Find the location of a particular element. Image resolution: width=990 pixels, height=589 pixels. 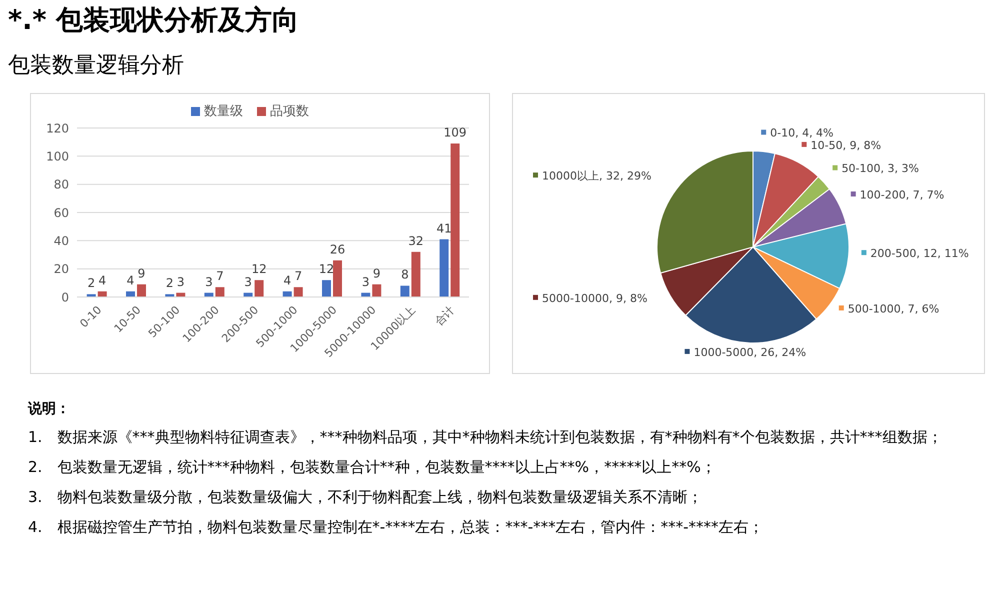

legend-label: 100-200, 7, 7% is located at coordinates (902, 195).